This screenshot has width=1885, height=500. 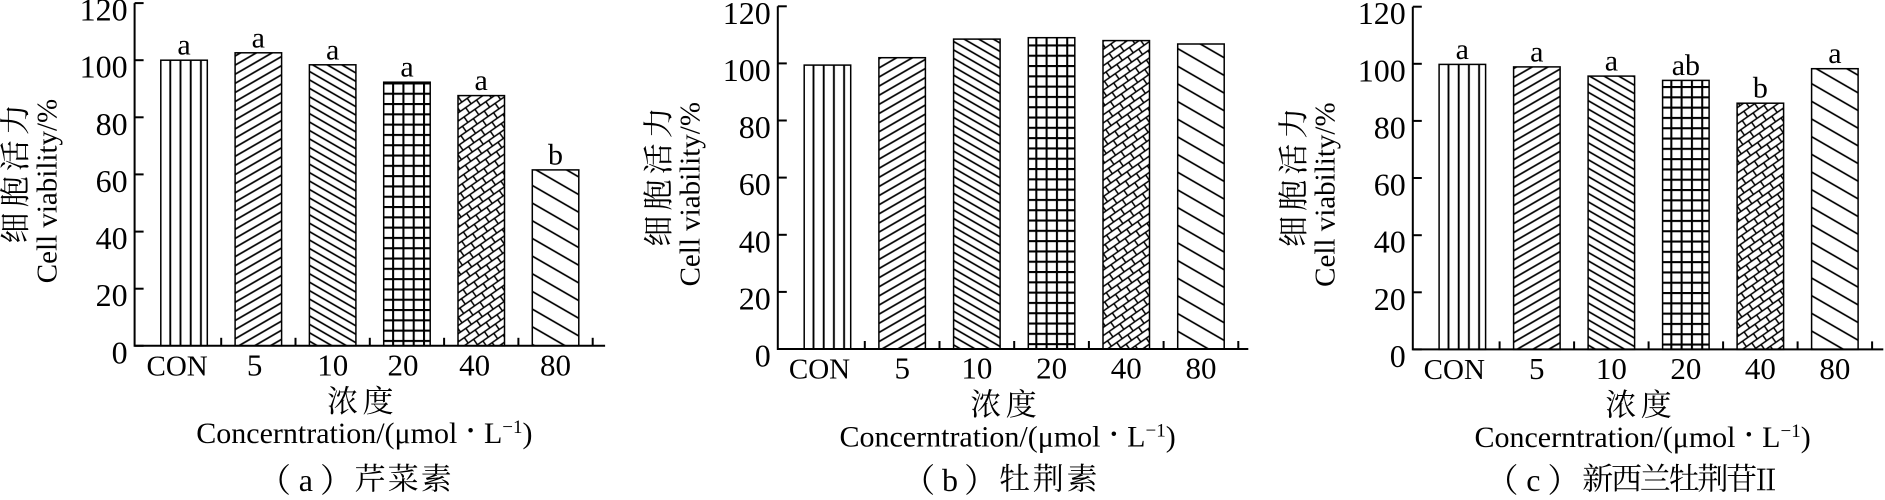 I want to click on svg-text: ab, so click(x=1686, y=65).